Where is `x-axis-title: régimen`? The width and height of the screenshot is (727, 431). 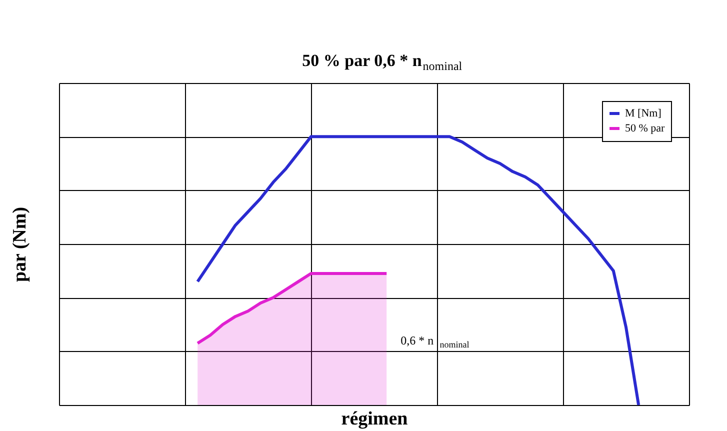 x-axis-title: régimen is located at coordinates (374, 419).